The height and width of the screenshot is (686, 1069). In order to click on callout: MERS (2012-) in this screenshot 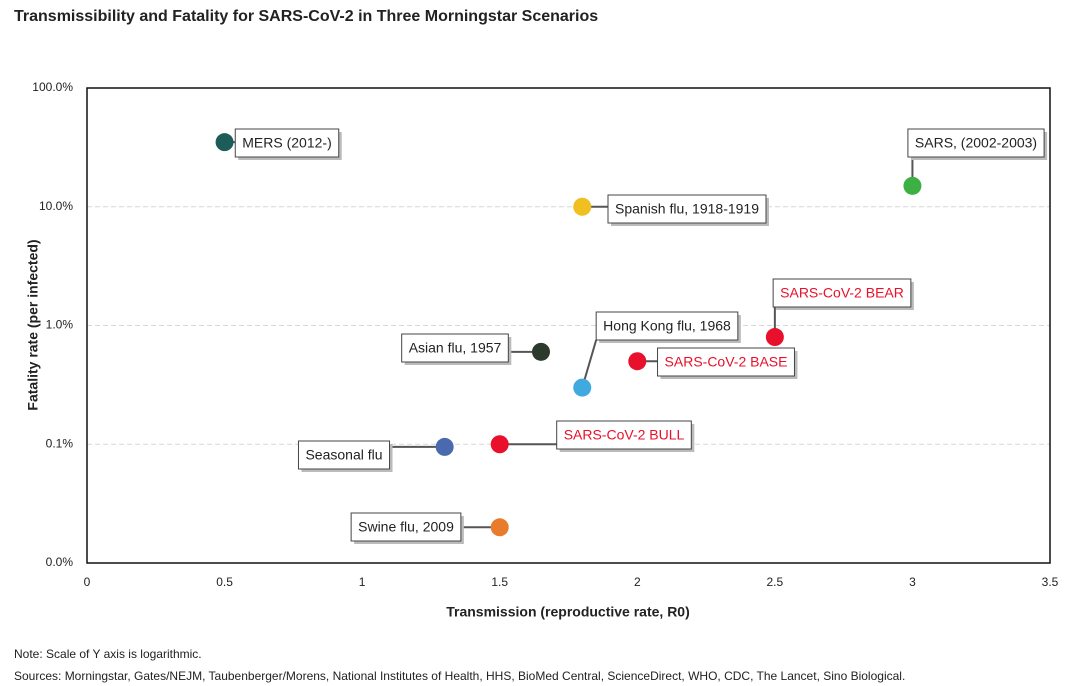, I will do `click(288, 144)`.